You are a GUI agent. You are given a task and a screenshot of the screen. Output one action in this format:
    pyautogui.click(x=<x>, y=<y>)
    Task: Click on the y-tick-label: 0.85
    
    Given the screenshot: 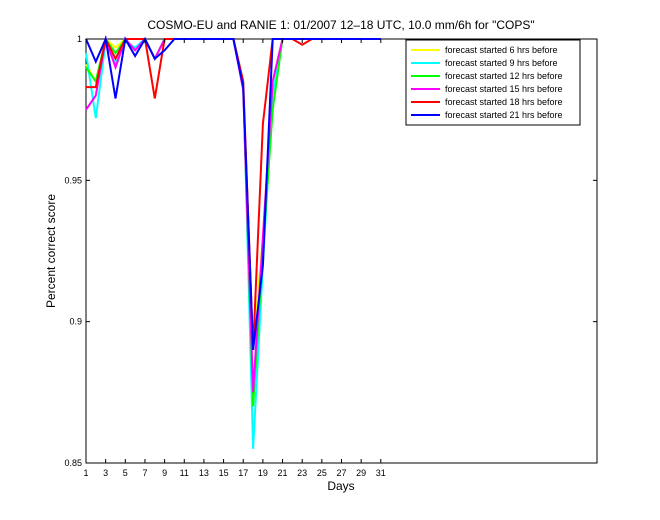 What is the action you would take?
    pyautogui.click(x=73, y=463)
    